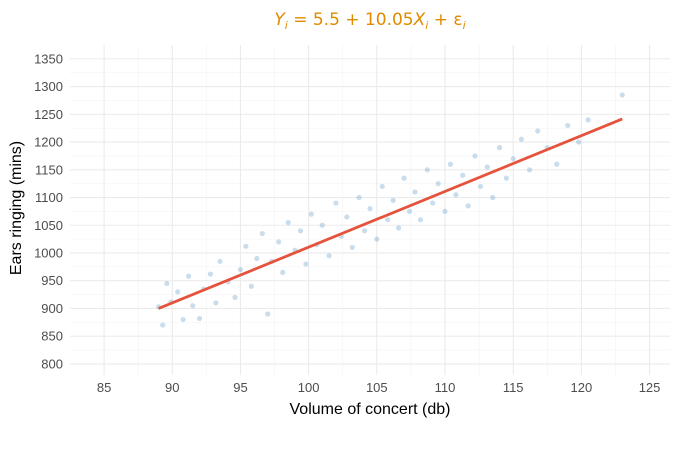  Describe the element at coordinates (48, 86) in the screenshot. I see `y-tick-label: 1300` at that location.